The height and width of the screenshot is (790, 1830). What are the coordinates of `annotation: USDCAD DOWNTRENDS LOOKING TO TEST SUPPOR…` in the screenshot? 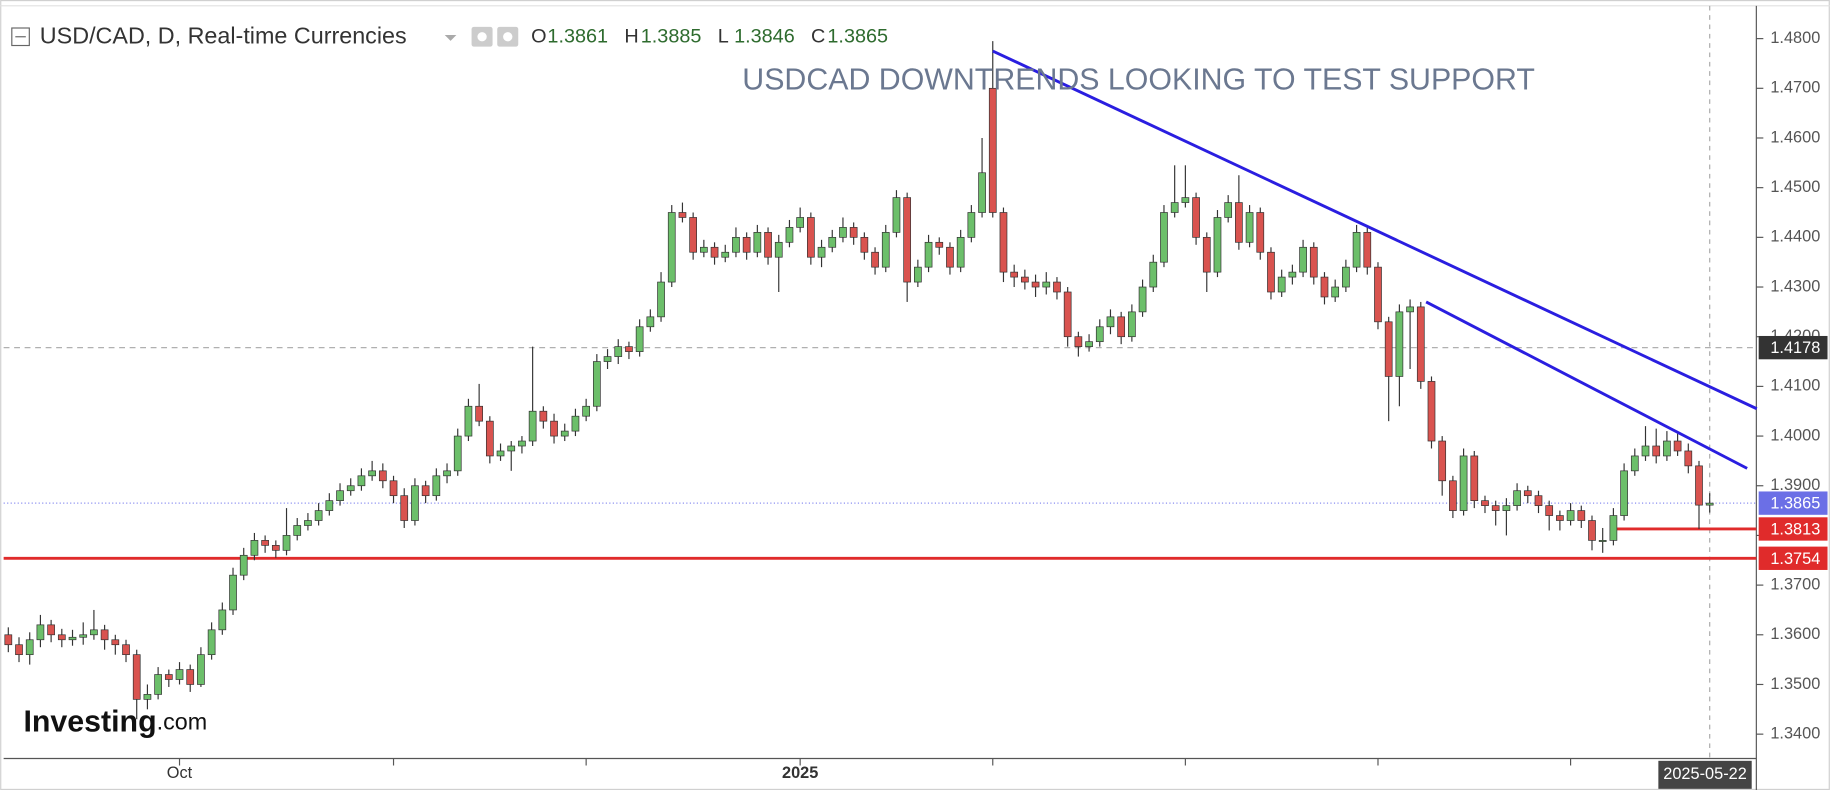 It's located at (1138, 80).